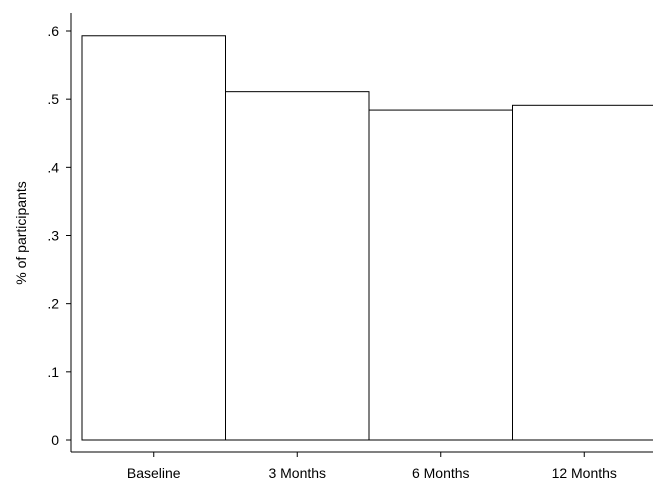 The width and height of the screenshot is (653, 480). I want to click on y-tick-label: 0, so click(55, 440).